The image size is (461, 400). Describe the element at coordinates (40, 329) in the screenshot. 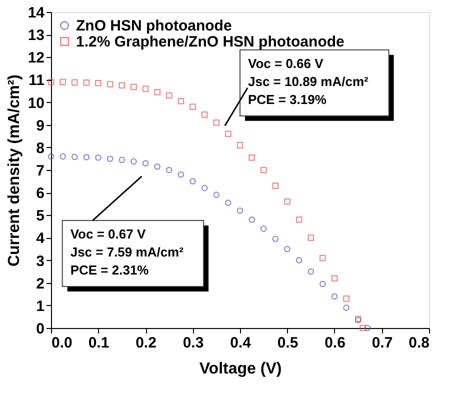

I see `y-tick-label: 0` at that location.